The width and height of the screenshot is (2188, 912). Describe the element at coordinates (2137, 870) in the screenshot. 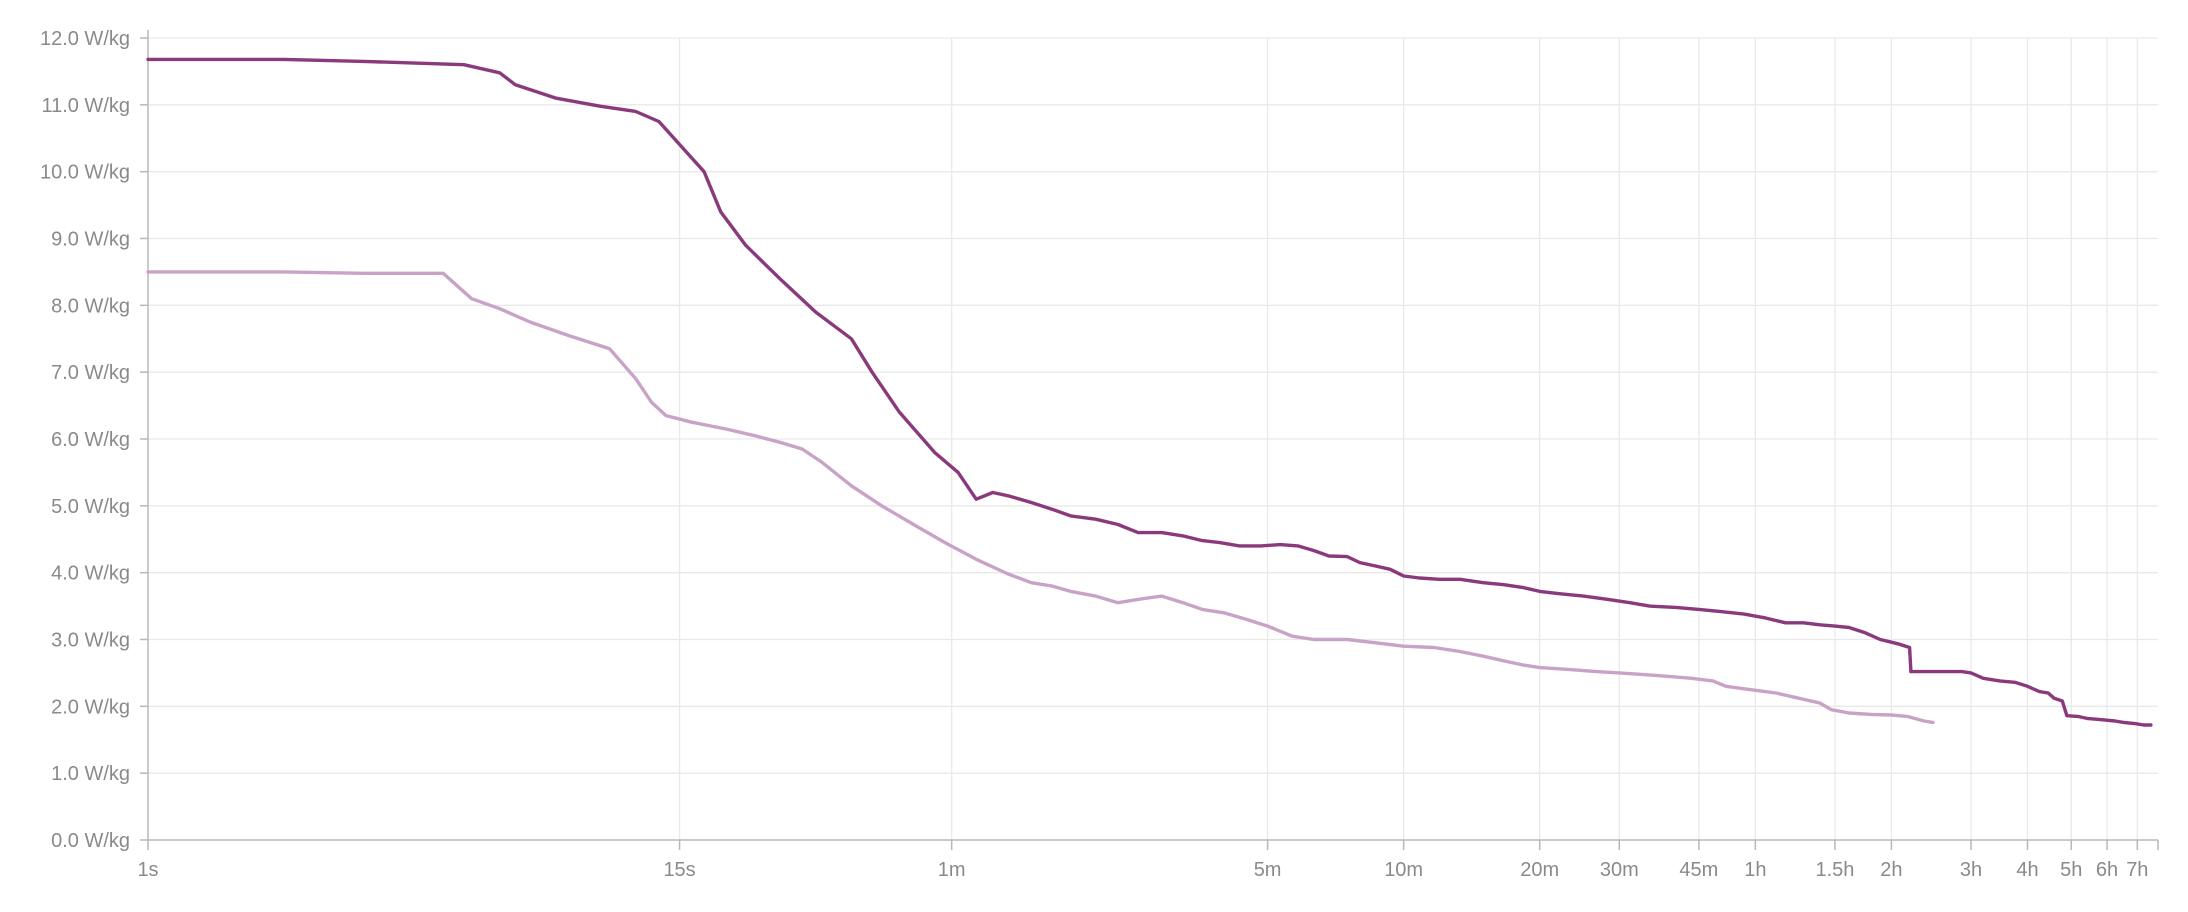

I see `x-tick-label: 7h` at that location.